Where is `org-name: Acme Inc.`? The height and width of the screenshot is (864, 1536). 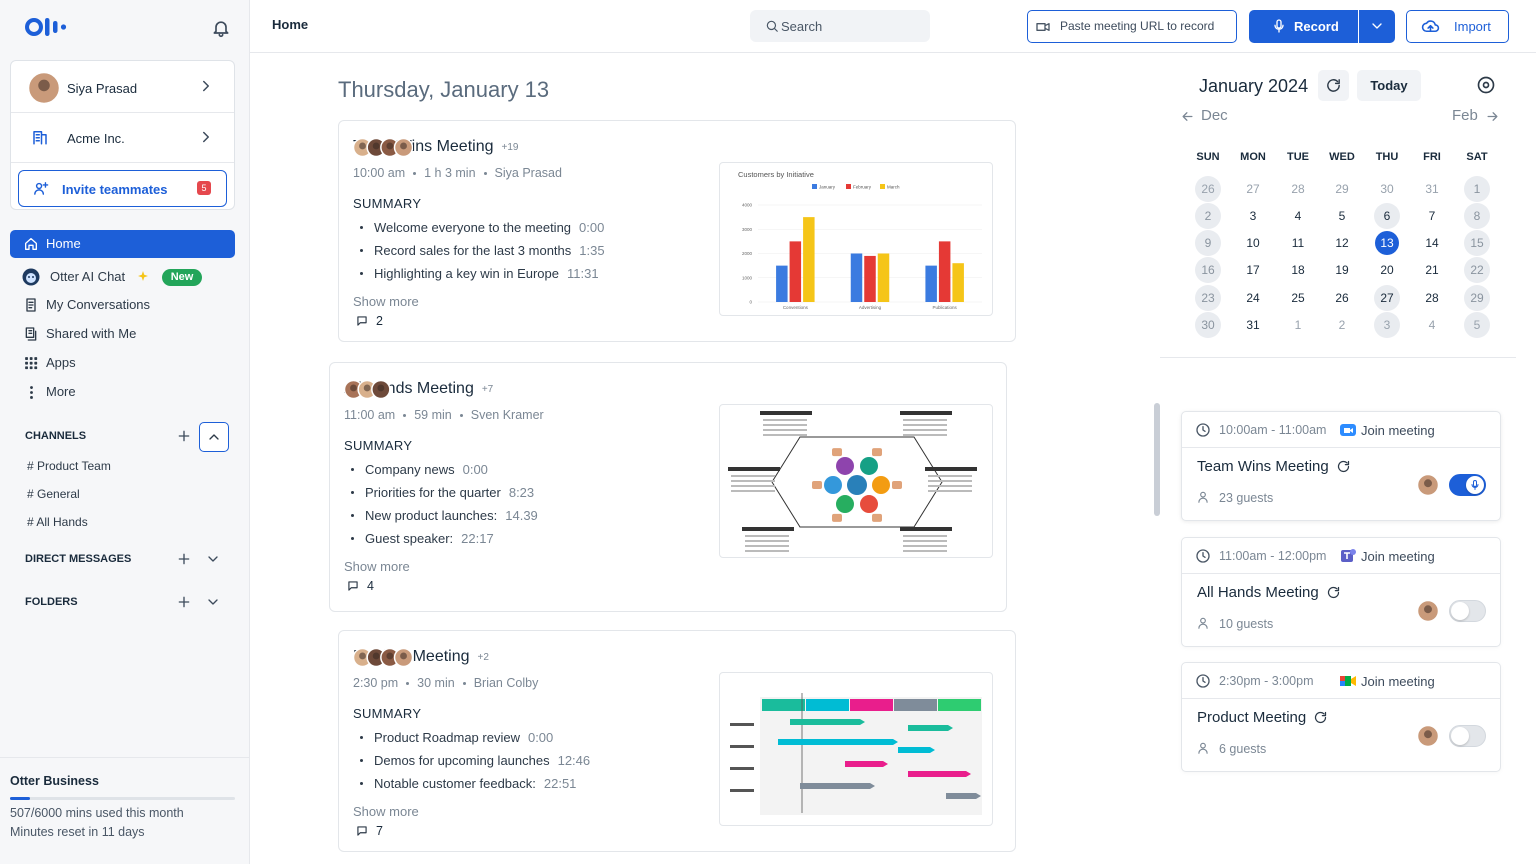
org-name: Acme Inc. is located at coordinates (96, 138).